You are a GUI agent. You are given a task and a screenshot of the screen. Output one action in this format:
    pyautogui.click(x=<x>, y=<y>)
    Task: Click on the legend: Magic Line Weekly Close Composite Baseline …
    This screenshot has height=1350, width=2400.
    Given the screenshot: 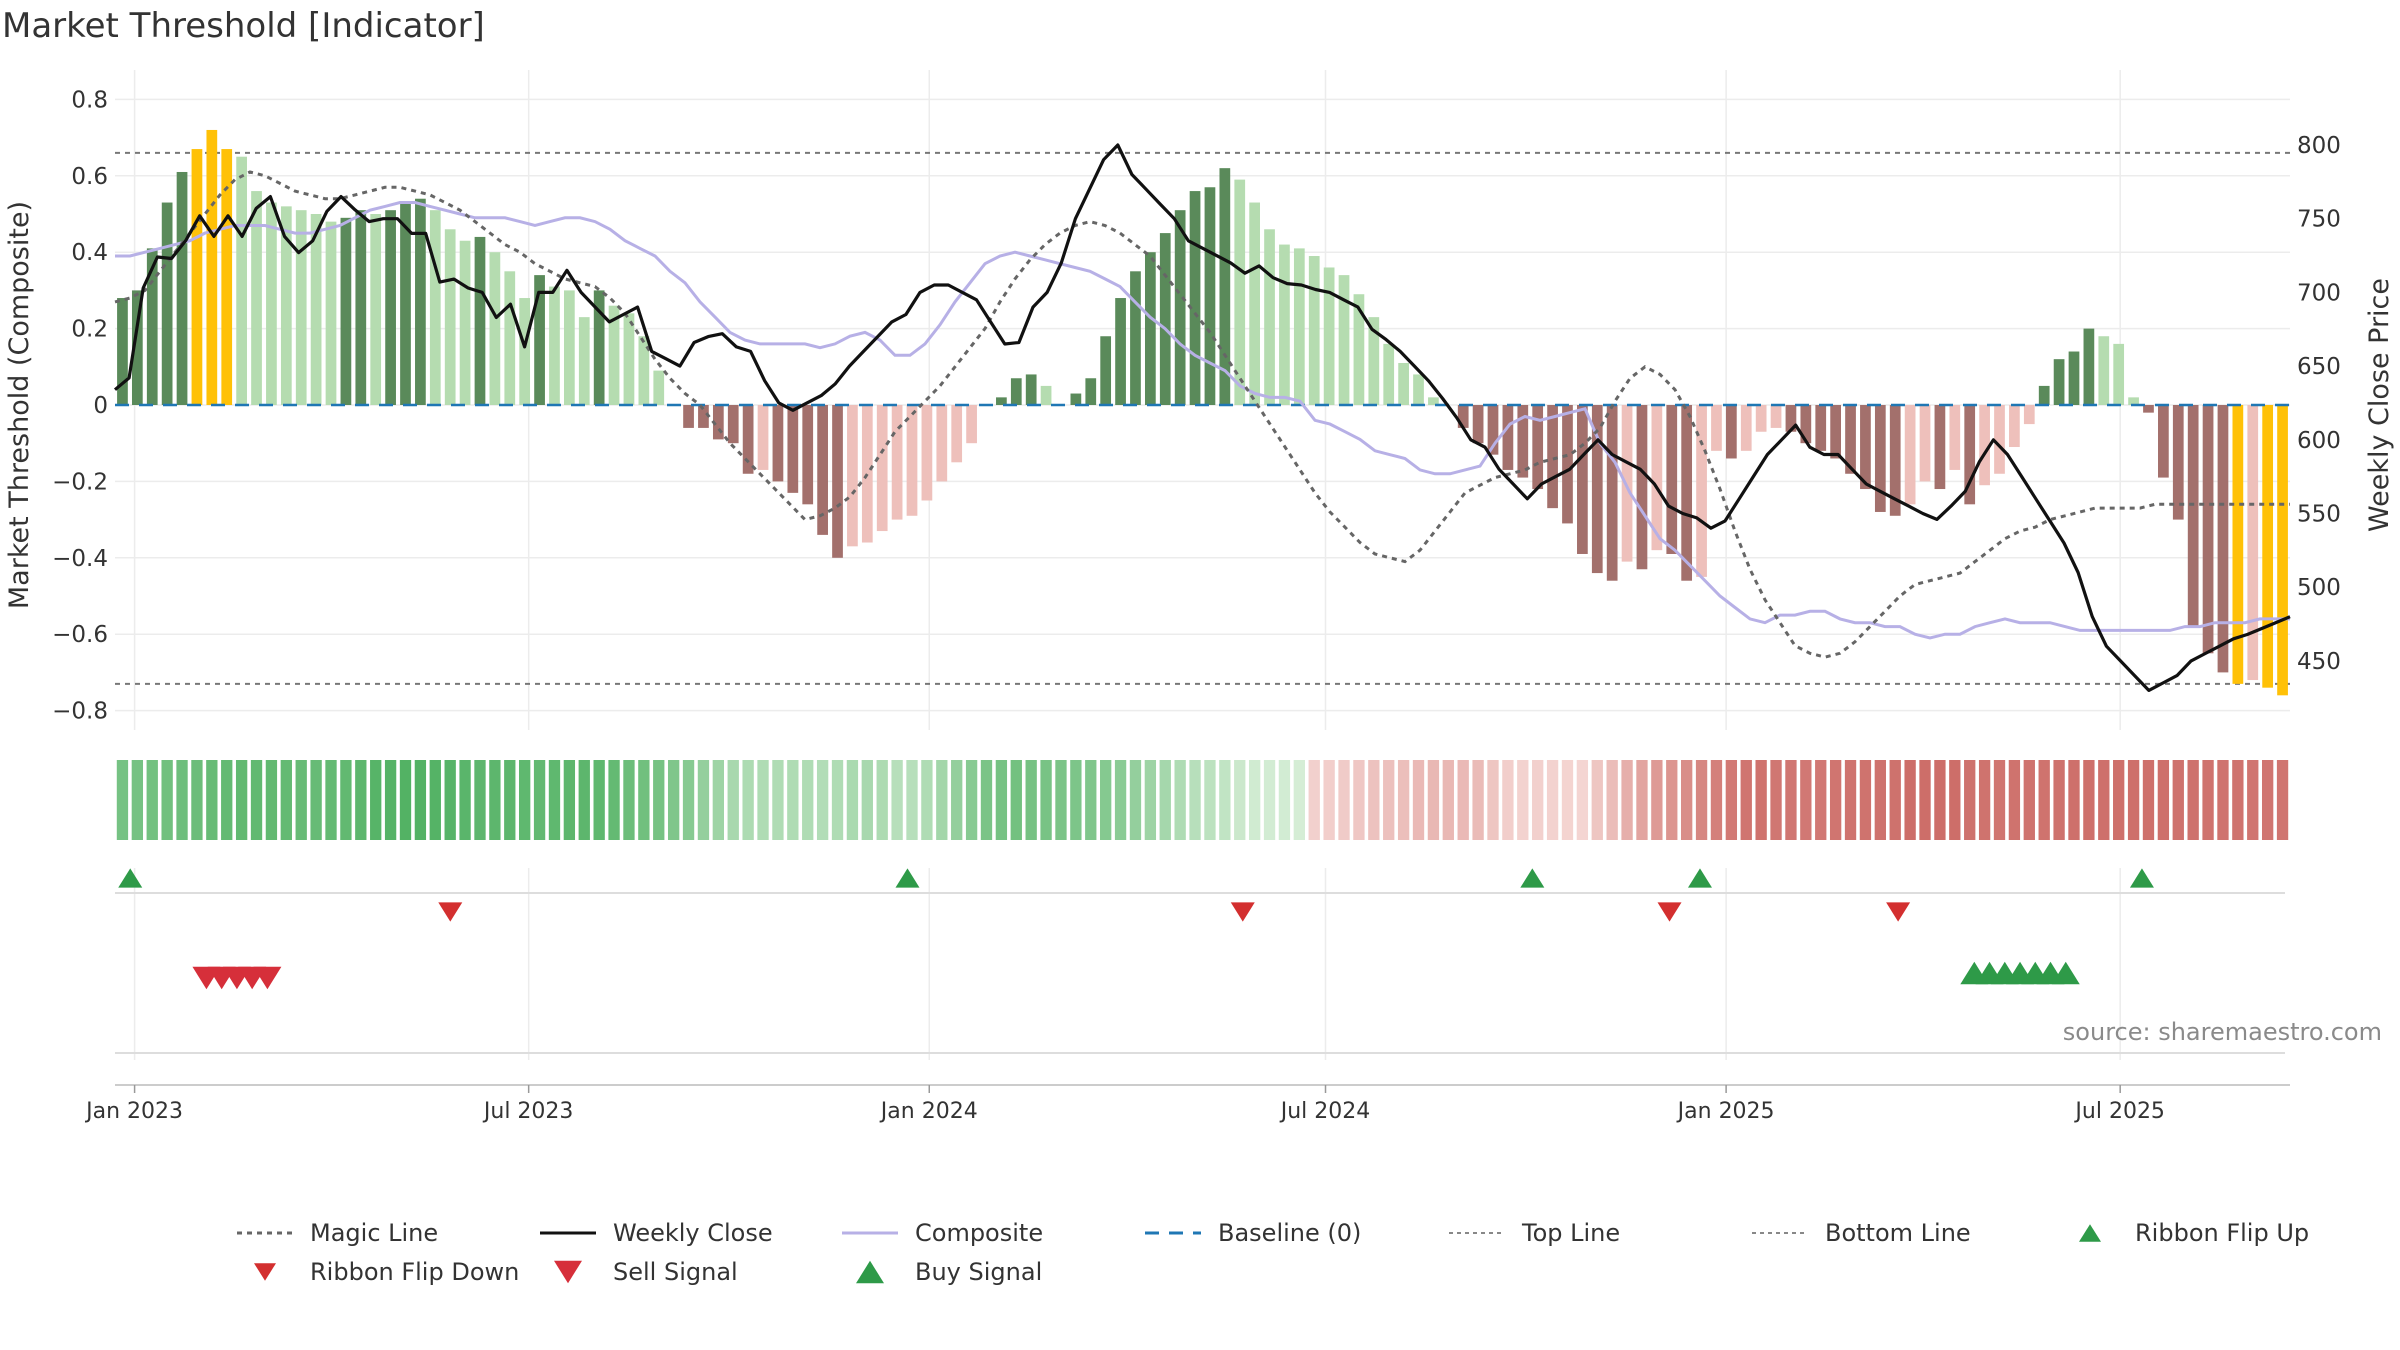 What is the action you would take?
    pyautogui.click(x=1273, y=1252)
    